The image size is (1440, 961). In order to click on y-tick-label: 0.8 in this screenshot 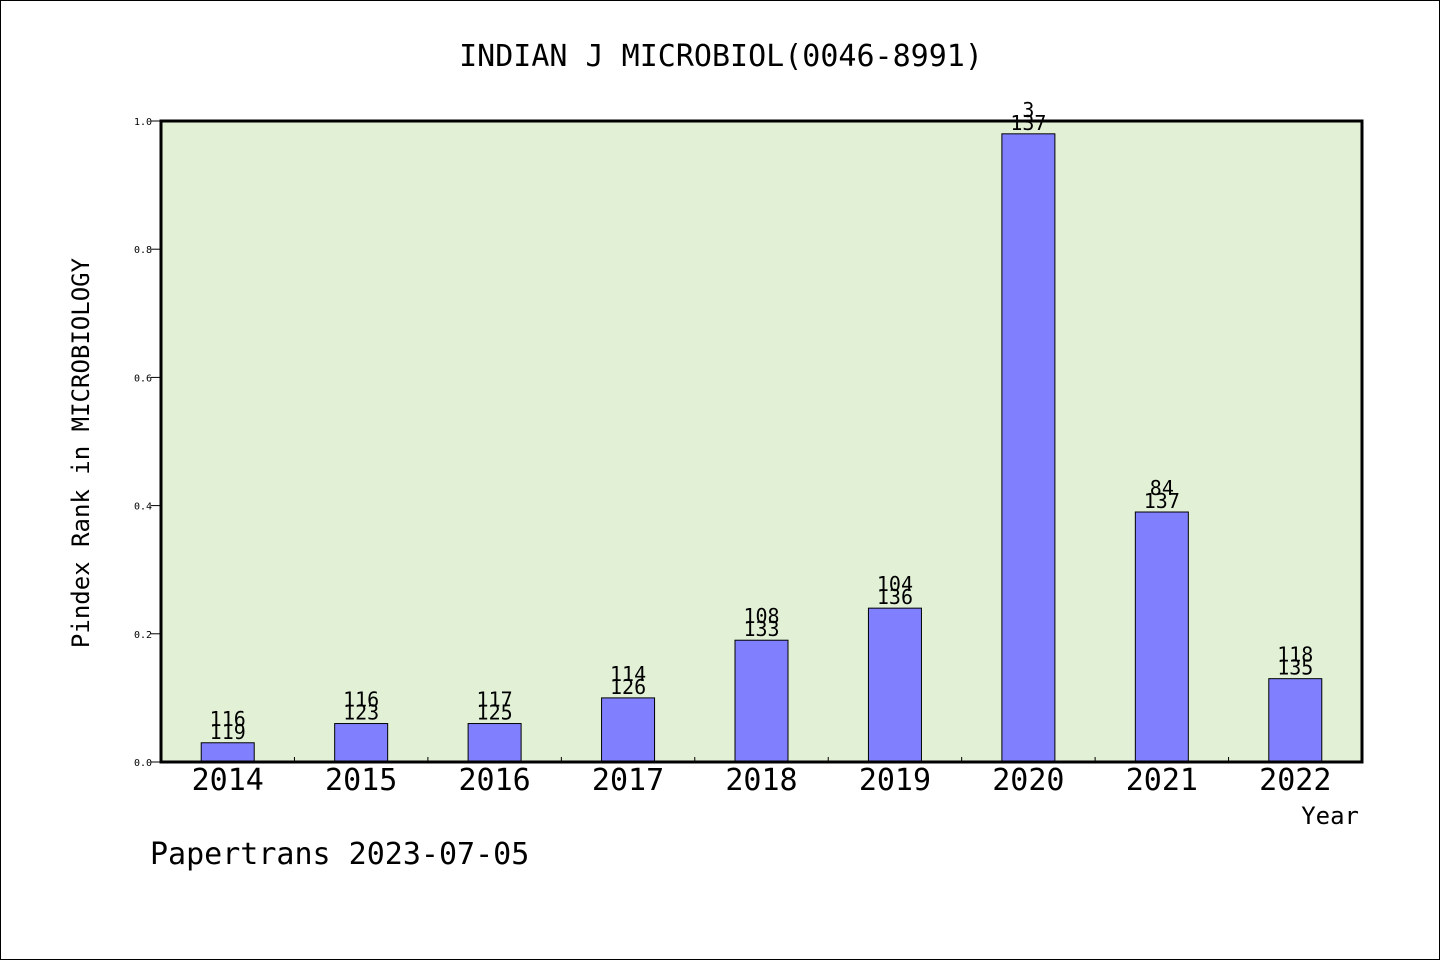, I will do `click(143, 250)`.